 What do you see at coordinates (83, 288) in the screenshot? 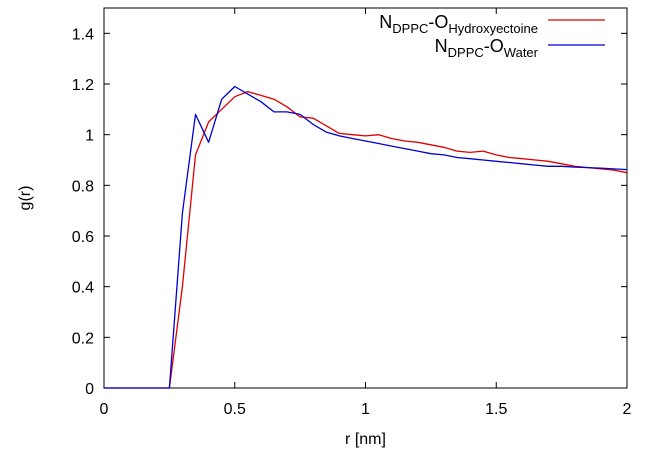
I see `y-tick-label: 0.4` at bounding box center [83, 288].